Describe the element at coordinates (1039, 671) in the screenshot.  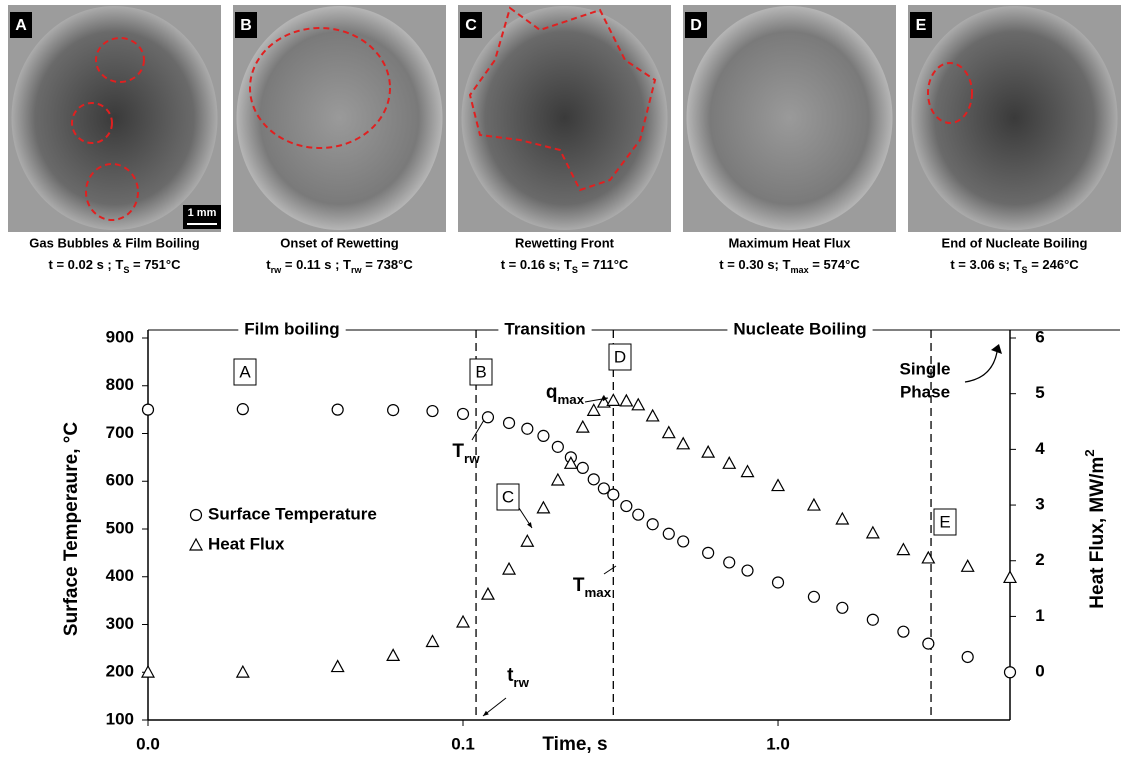
I see `y2-tick-label: 0` at that location.